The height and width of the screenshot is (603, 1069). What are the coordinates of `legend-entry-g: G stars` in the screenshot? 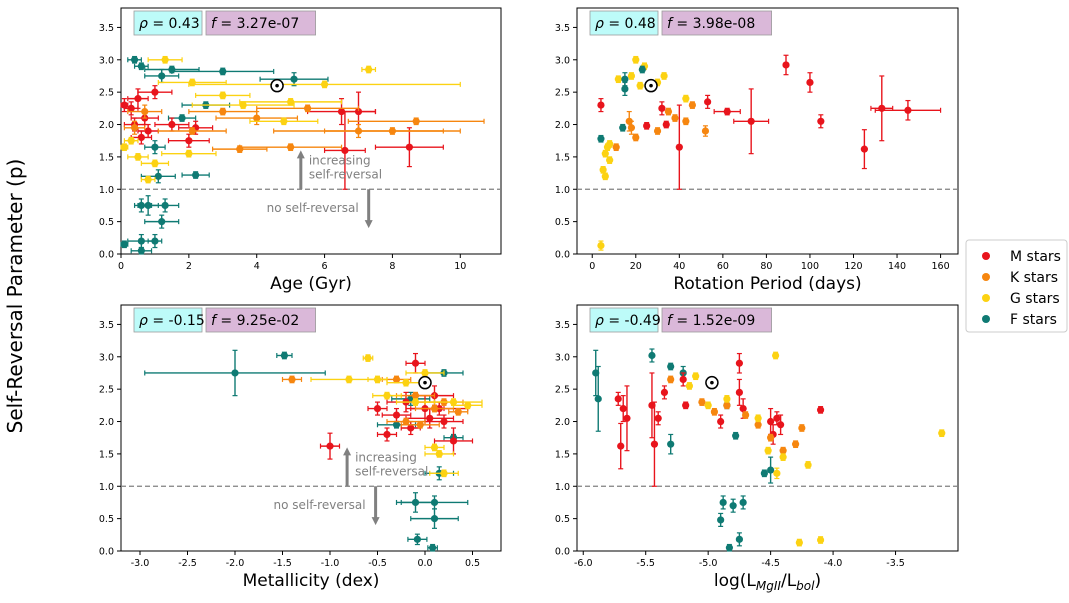 It's located at (1021, 299).